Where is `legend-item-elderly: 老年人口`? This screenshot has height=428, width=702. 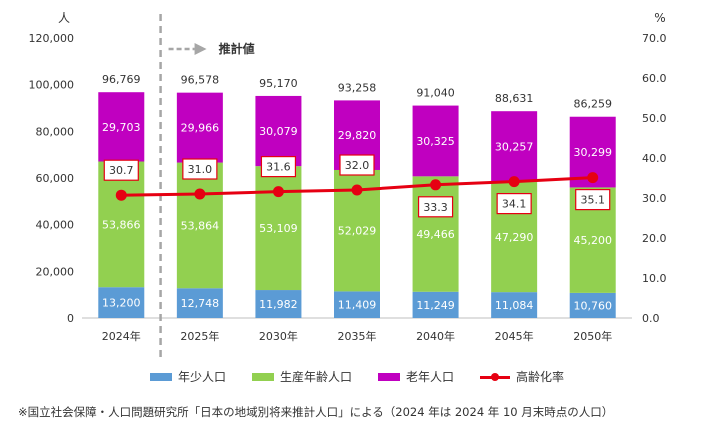 legend-item-elderly: 老年人口 is located at coordinates (416, 376).